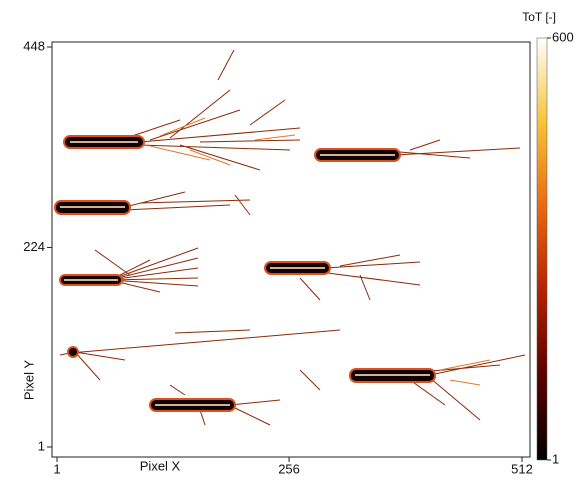 The image size is (576, 480). What do you see at coordinates (160, 465) in the screenshot?
I see `x-axis-label: Pixel X` at bounding box center [160, 465].